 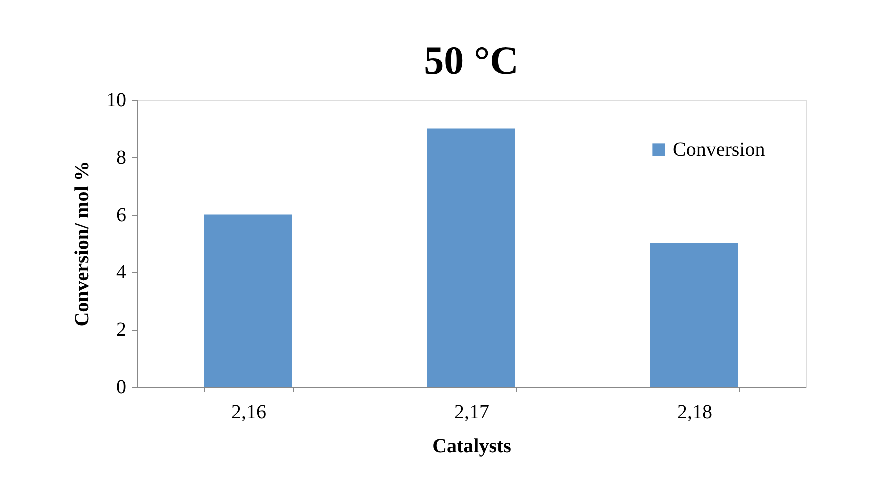 I want to click on y-tick-label: 10, so click(x=116, y=101).